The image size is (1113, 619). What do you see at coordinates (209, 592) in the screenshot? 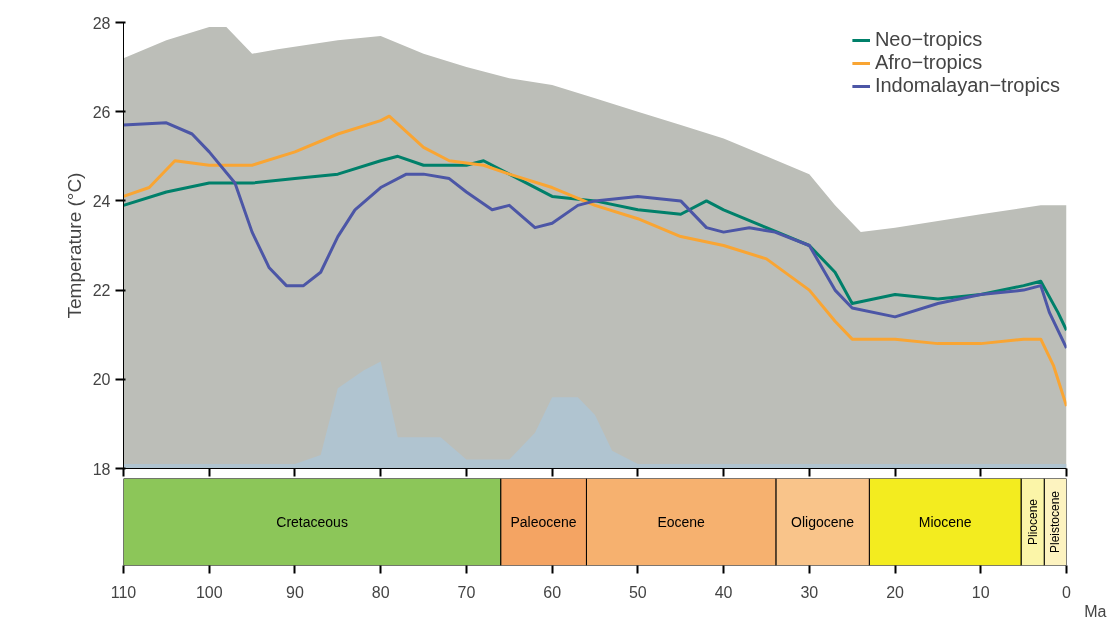
I see `x-tick-label: 100` at bounding box center [209, 592].